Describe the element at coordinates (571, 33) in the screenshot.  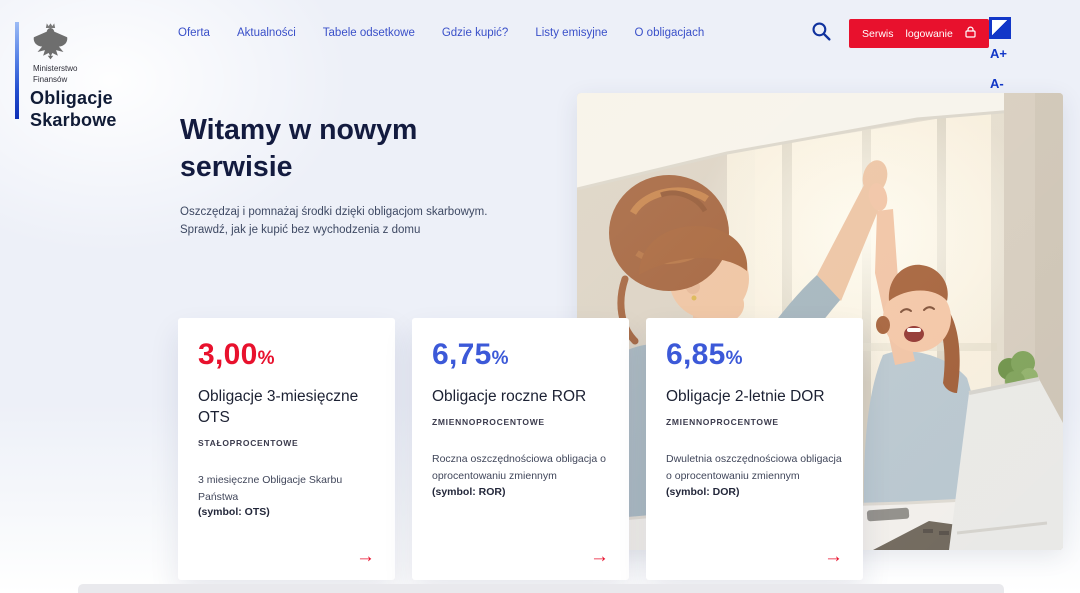
I see `nav-item-listy-emisyjne: Listy emisyjne` at that location.